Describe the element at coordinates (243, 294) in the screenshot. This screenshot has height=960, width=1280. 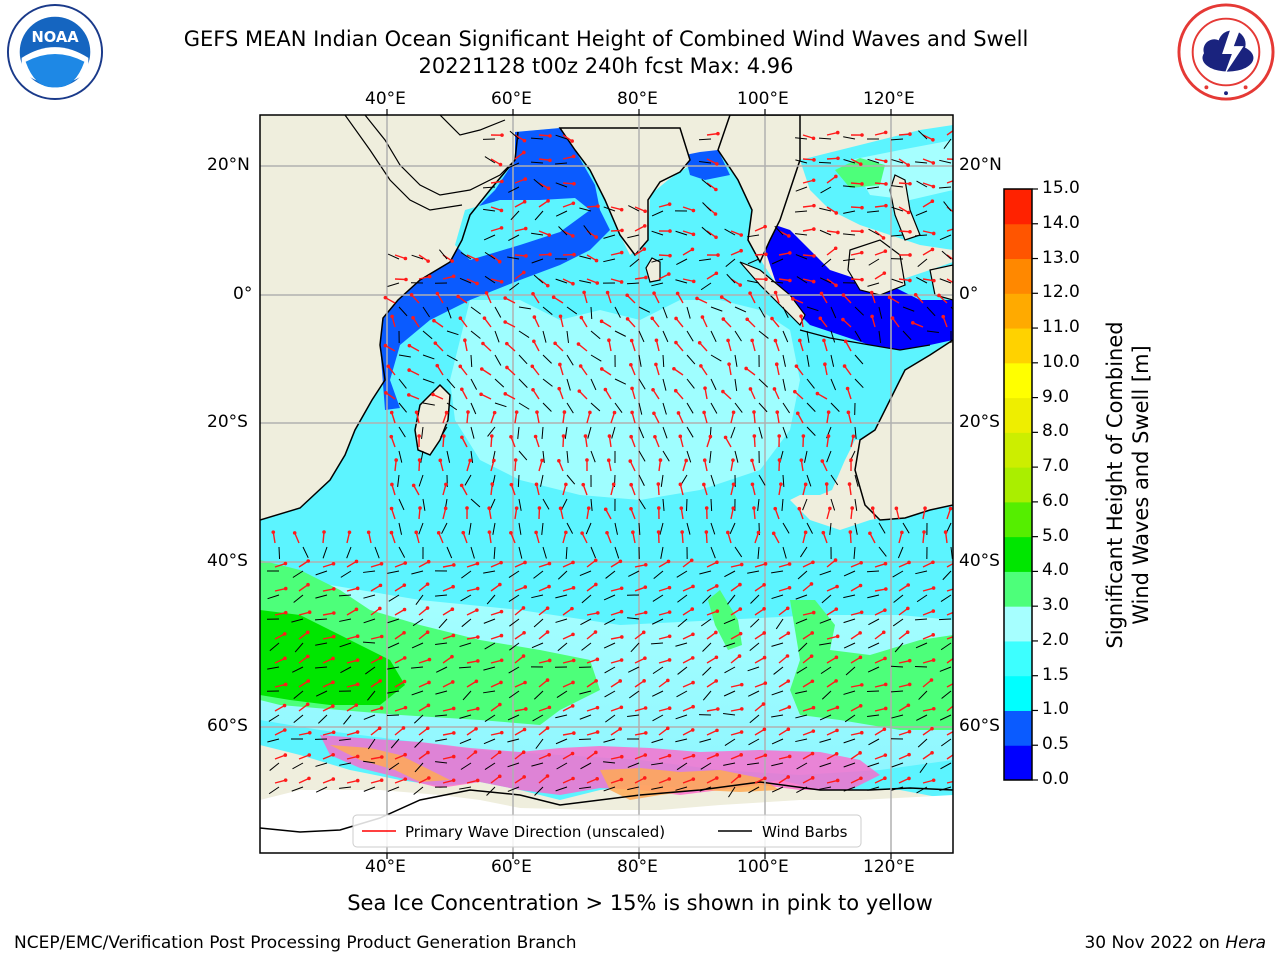
I see `y-tick-left-0: 0°` at that location.